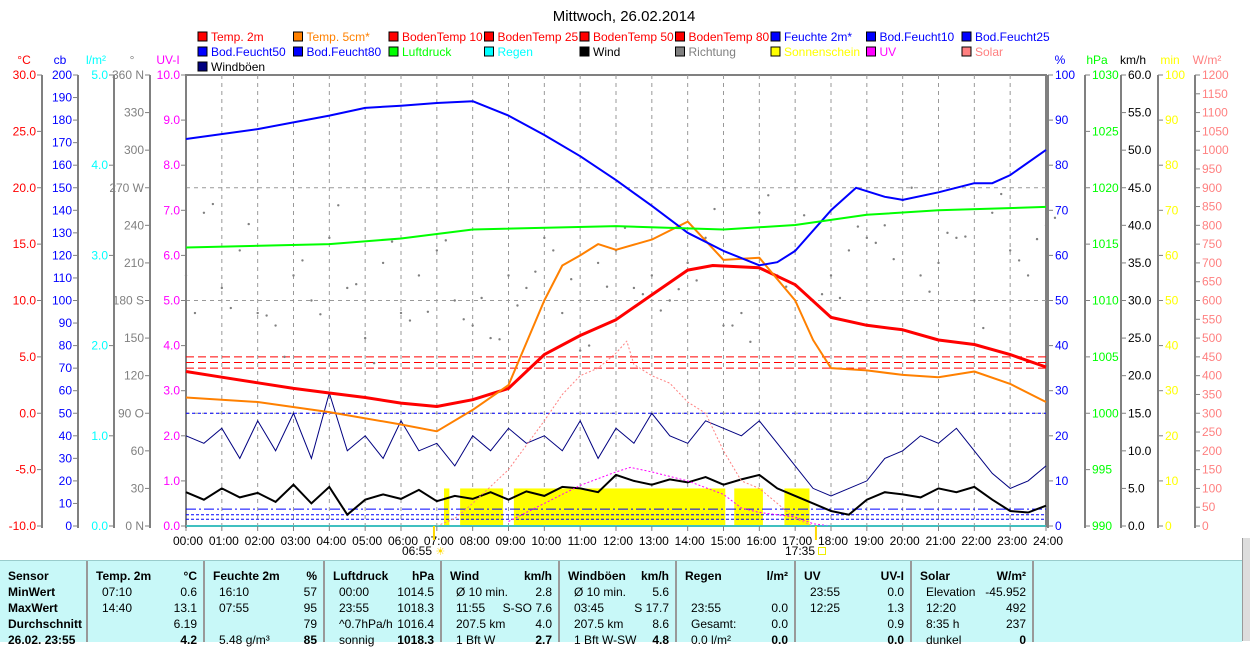 The width and height of the screenshot is (1250, 648). What do you see at coordinates (171, 301) in the screenshot?
I see `uvi-tick-label: 5.0` at bounding box center [171, 301].